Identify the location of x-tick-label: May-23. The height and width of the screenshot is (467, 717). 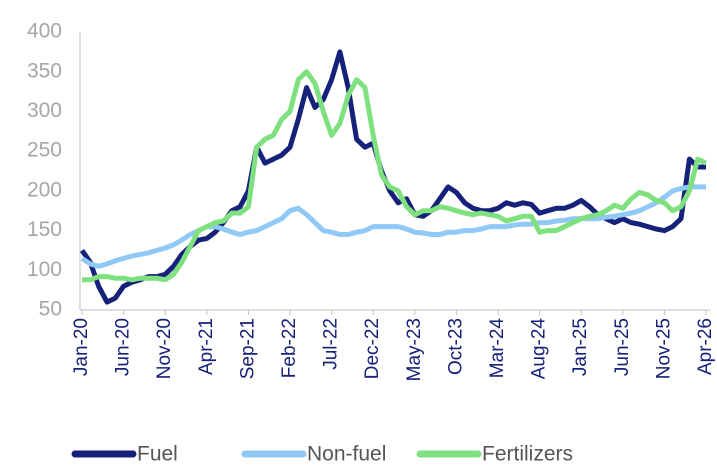
(414, 349).